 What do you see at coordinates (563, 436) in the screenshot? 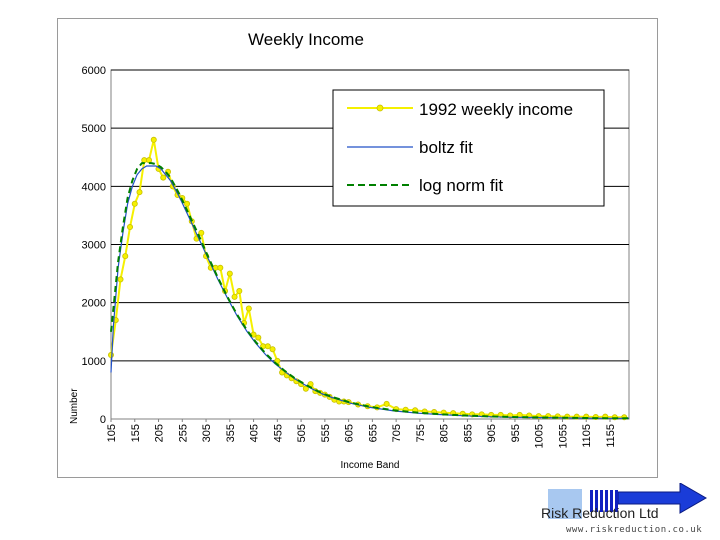
I see `x-tick-label: 1055` at bounding box center [563, 436].